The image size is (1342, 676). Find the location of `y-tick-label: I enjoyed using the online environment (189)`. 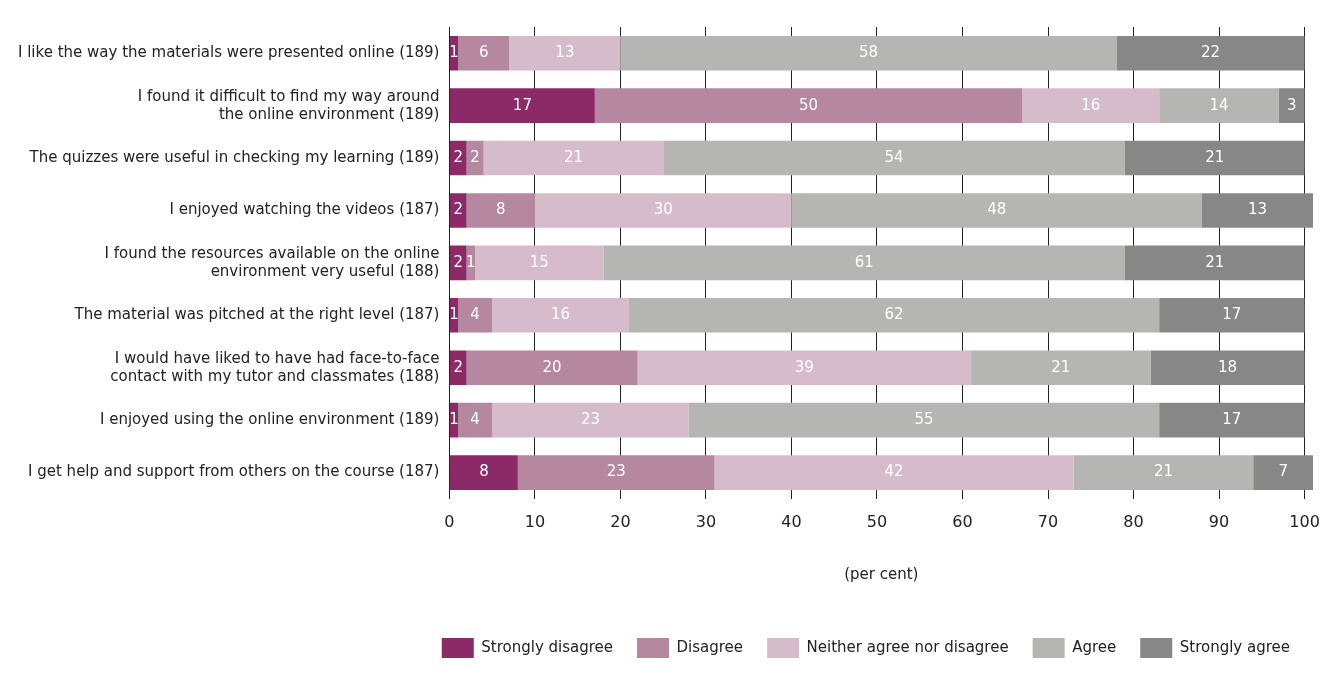

y-tick-label: I enjoyed using the online environment (189) is located at coordinates (269, 419).